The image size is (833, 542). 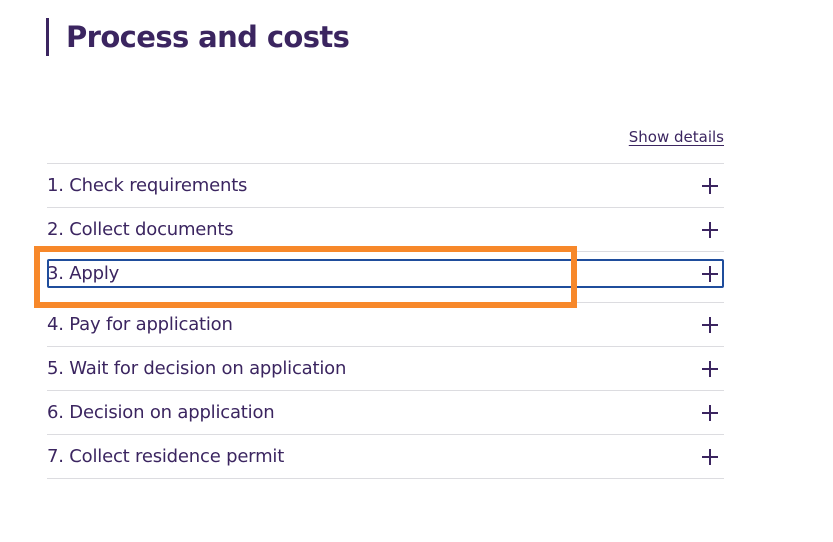 I want to click on step-item-check-requirements: 1. Check requirements, so click(x=385, y=186).